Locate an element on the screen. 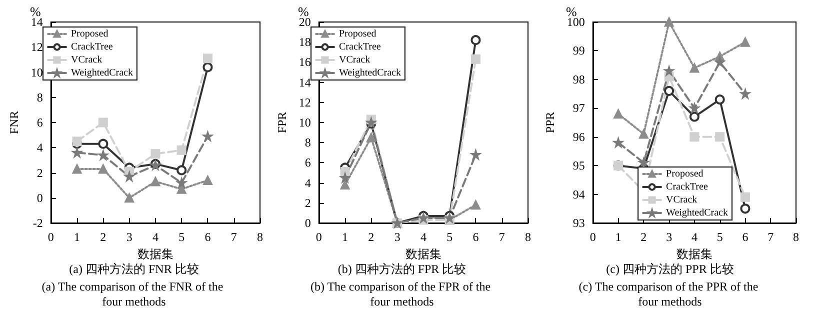 The height and width of the screenshot is (325, 823). y-tick-label: 98 is located at coordinates (578, 79).